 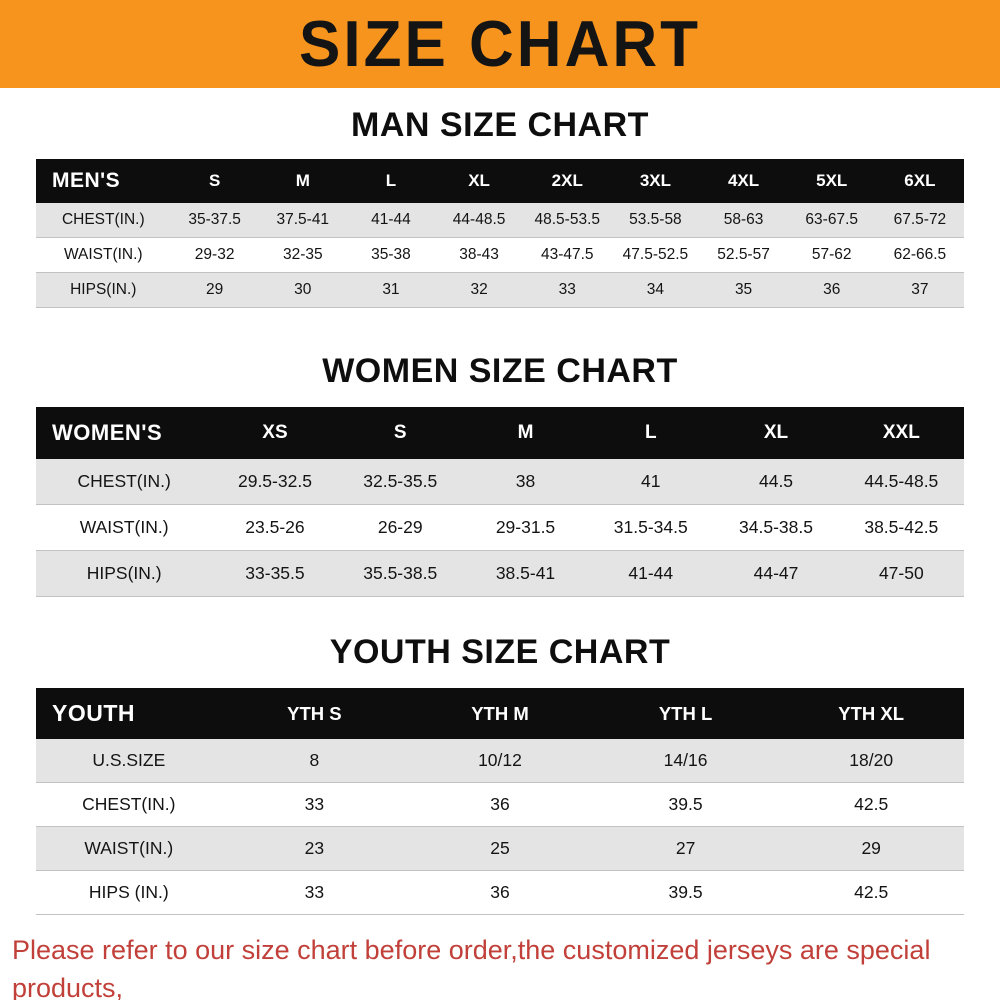 What do you see at coordinates (743, 181) in the screenshot?
I see `size-column-header: 4XL` at bounding box center [743, 181].